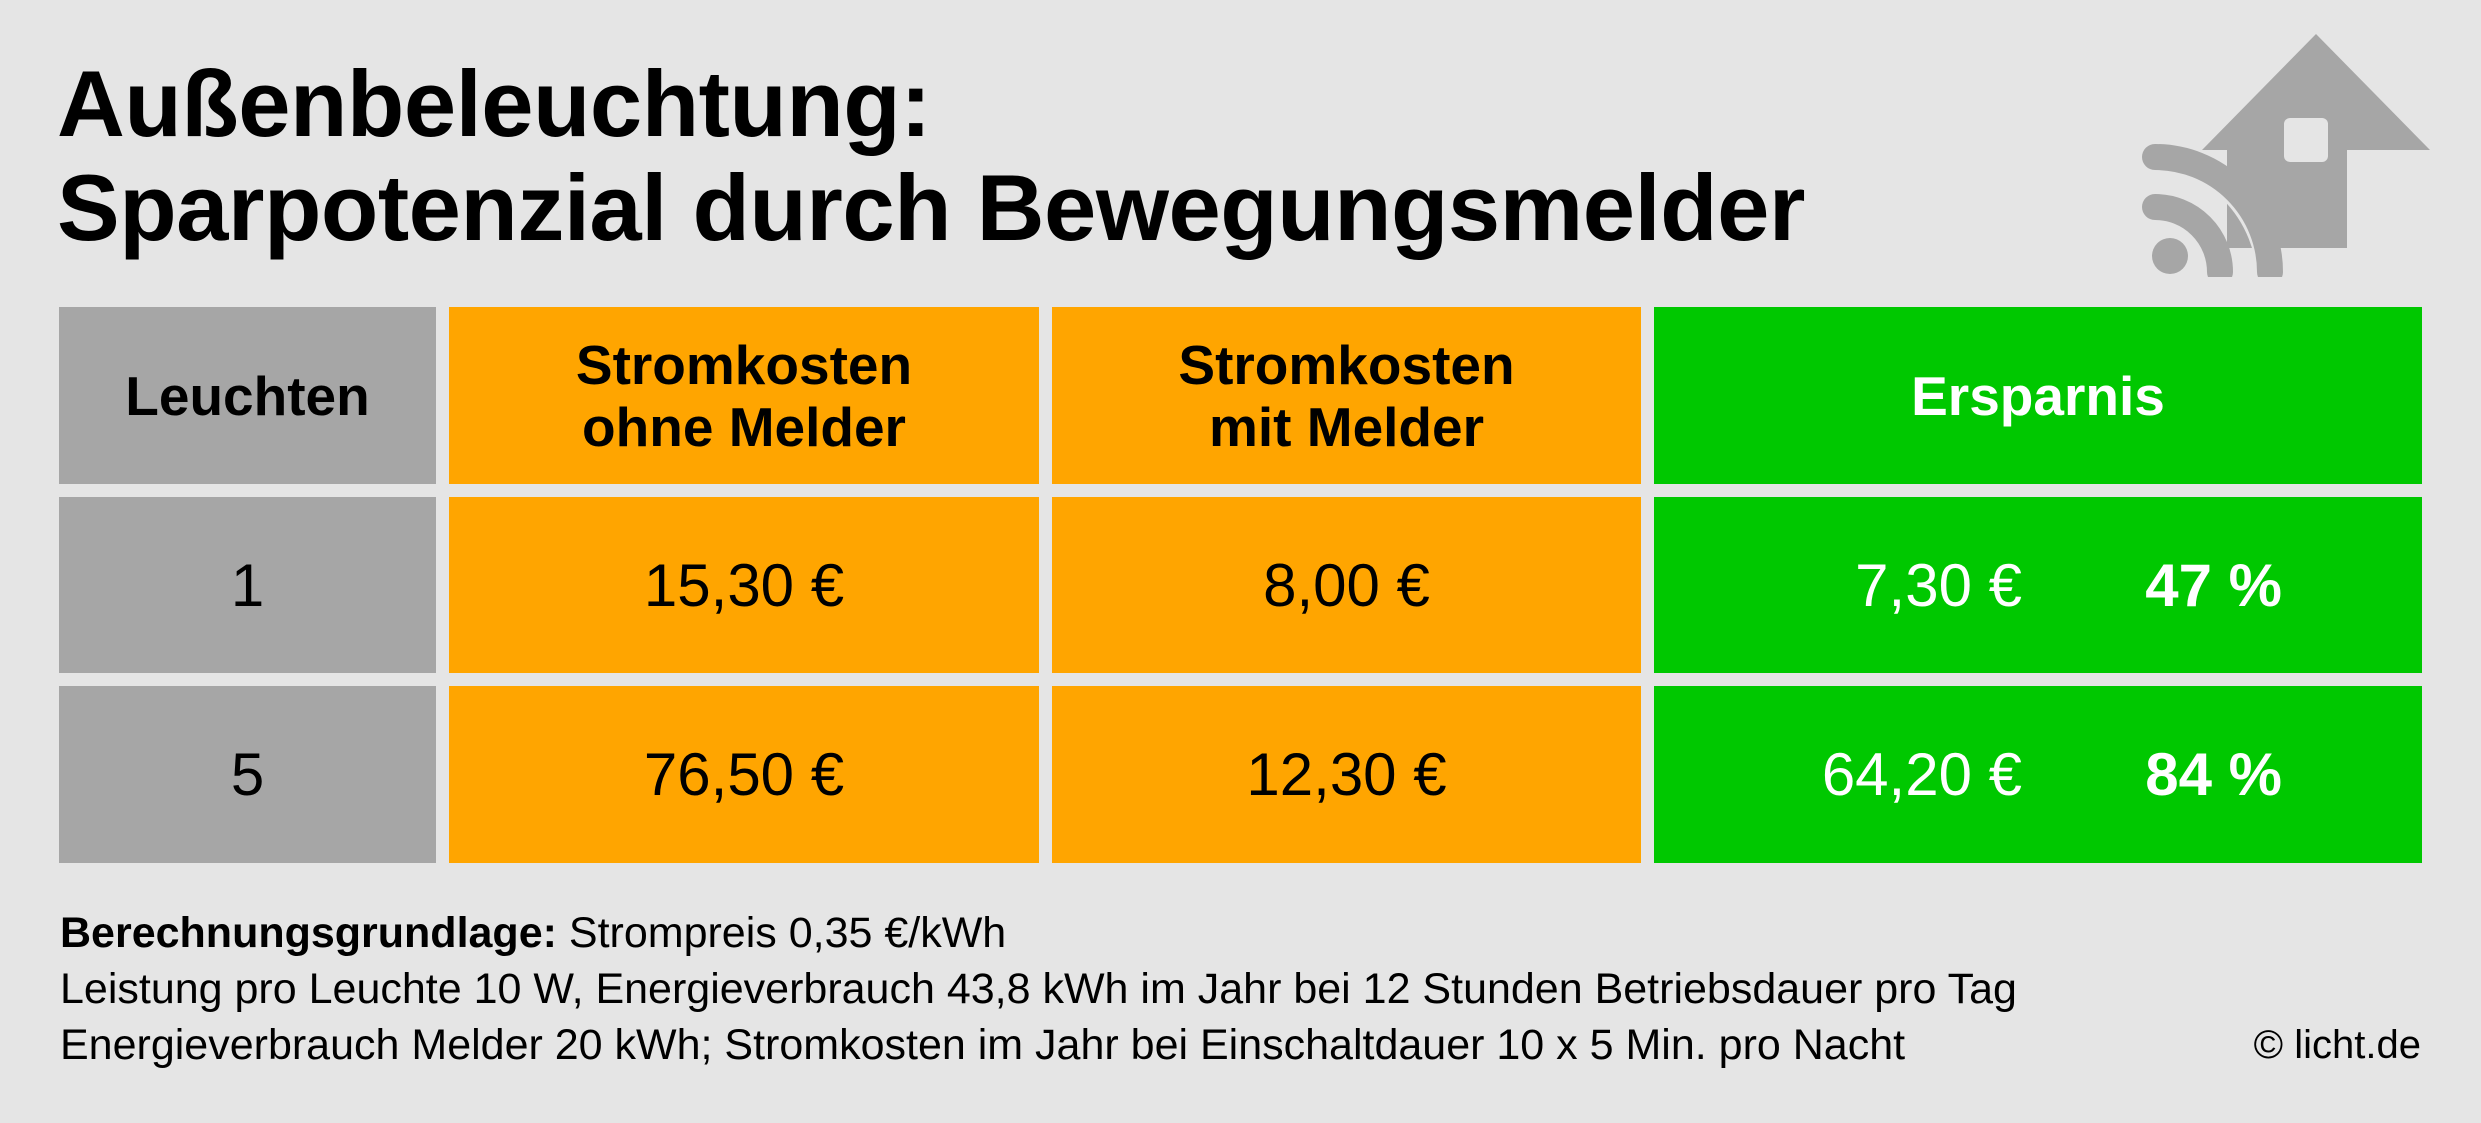  I want to click on header-stromkosten-mit-melder: Stromkosten mit Melder, so click(1346, 395).